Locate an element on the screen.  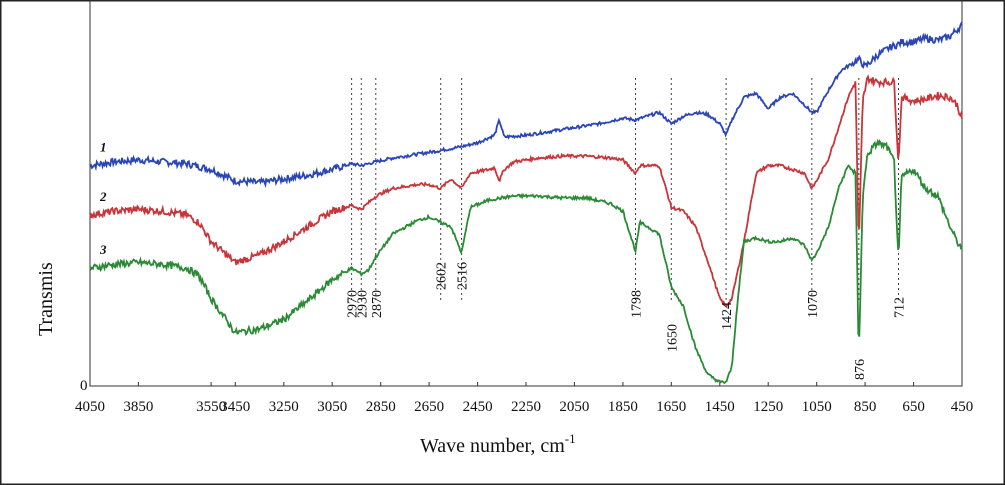
x-tick-label-3850: 3850 is located at coordinates (138, 407).